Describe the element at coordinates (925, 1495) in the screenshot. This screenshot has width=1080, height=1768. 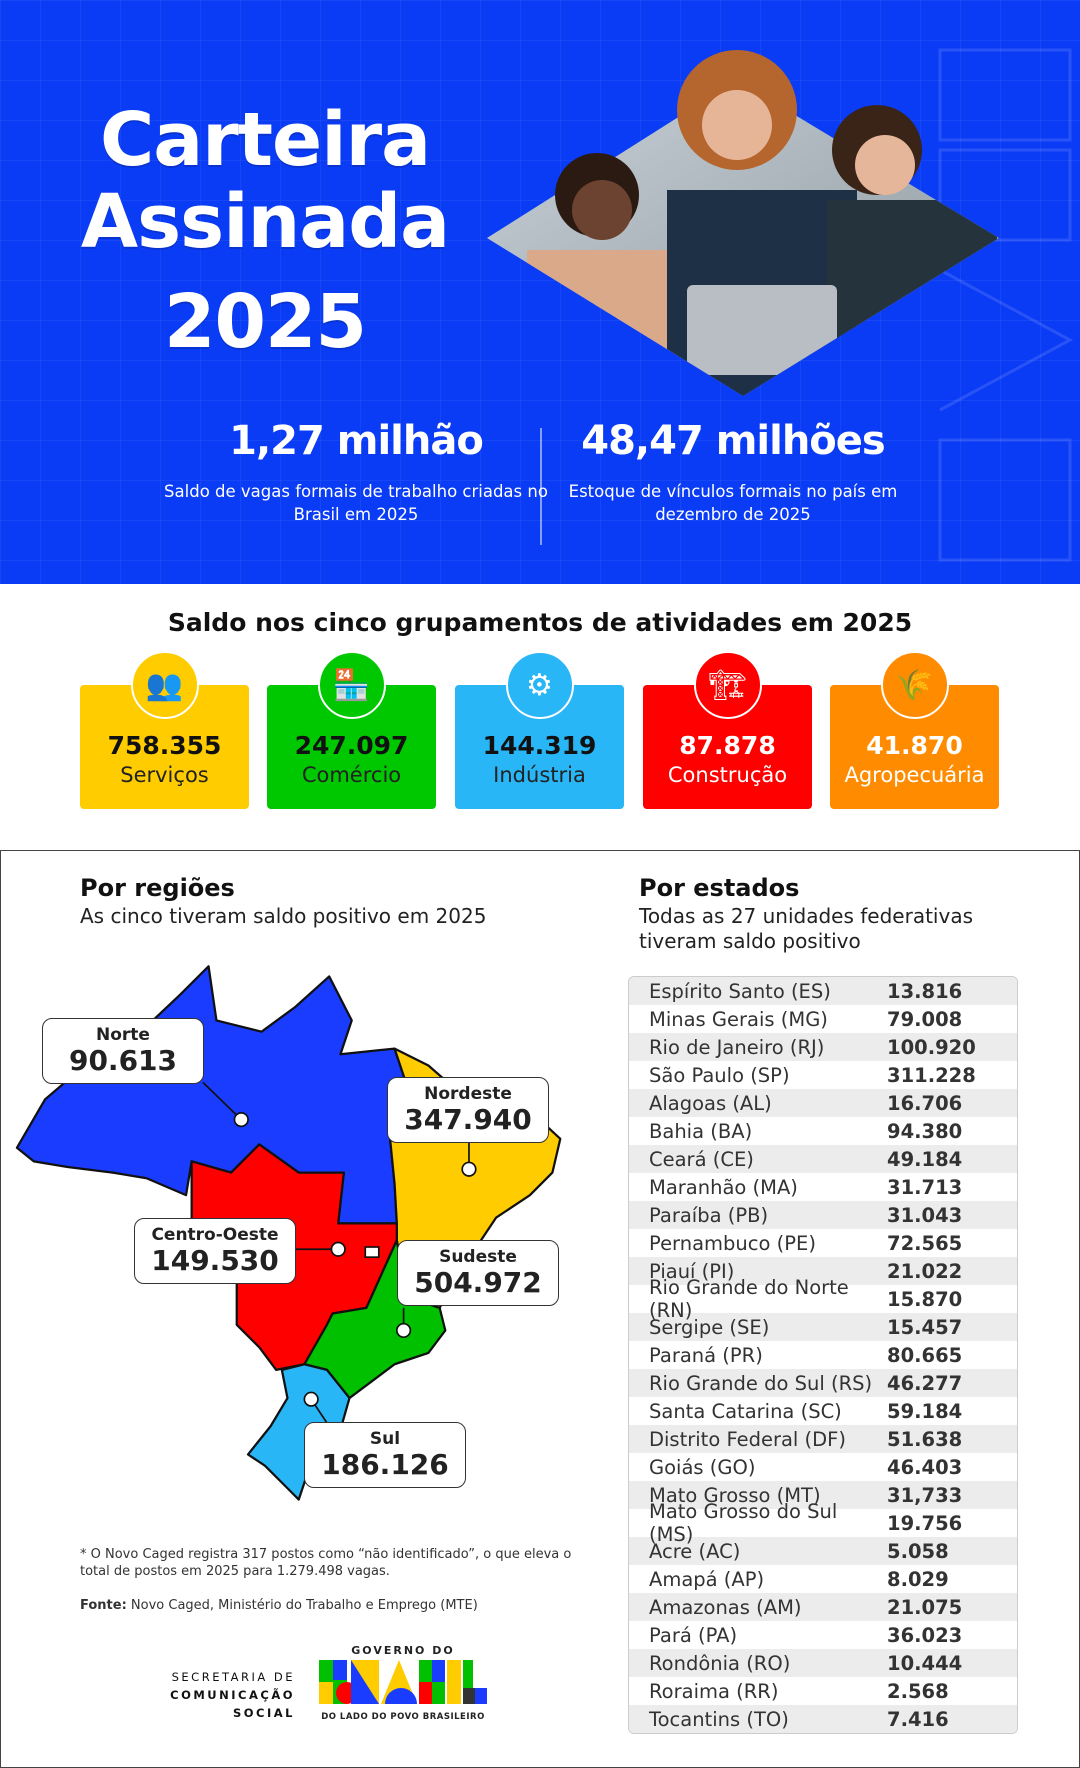
I see `state-value: 31,733` at that location.